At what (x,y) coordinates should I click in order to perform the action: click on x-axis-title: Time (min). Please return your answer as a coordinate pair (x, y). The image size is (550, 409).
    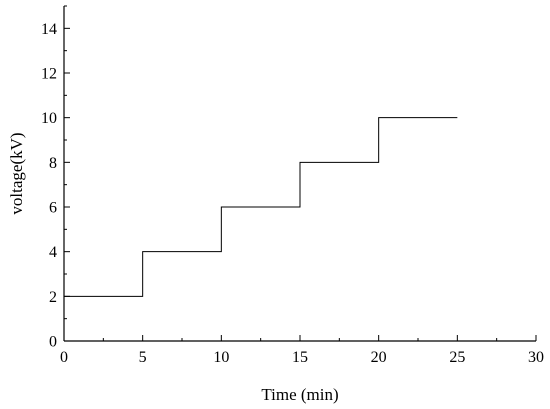
    Looking at the image, I should click on (299, 394).